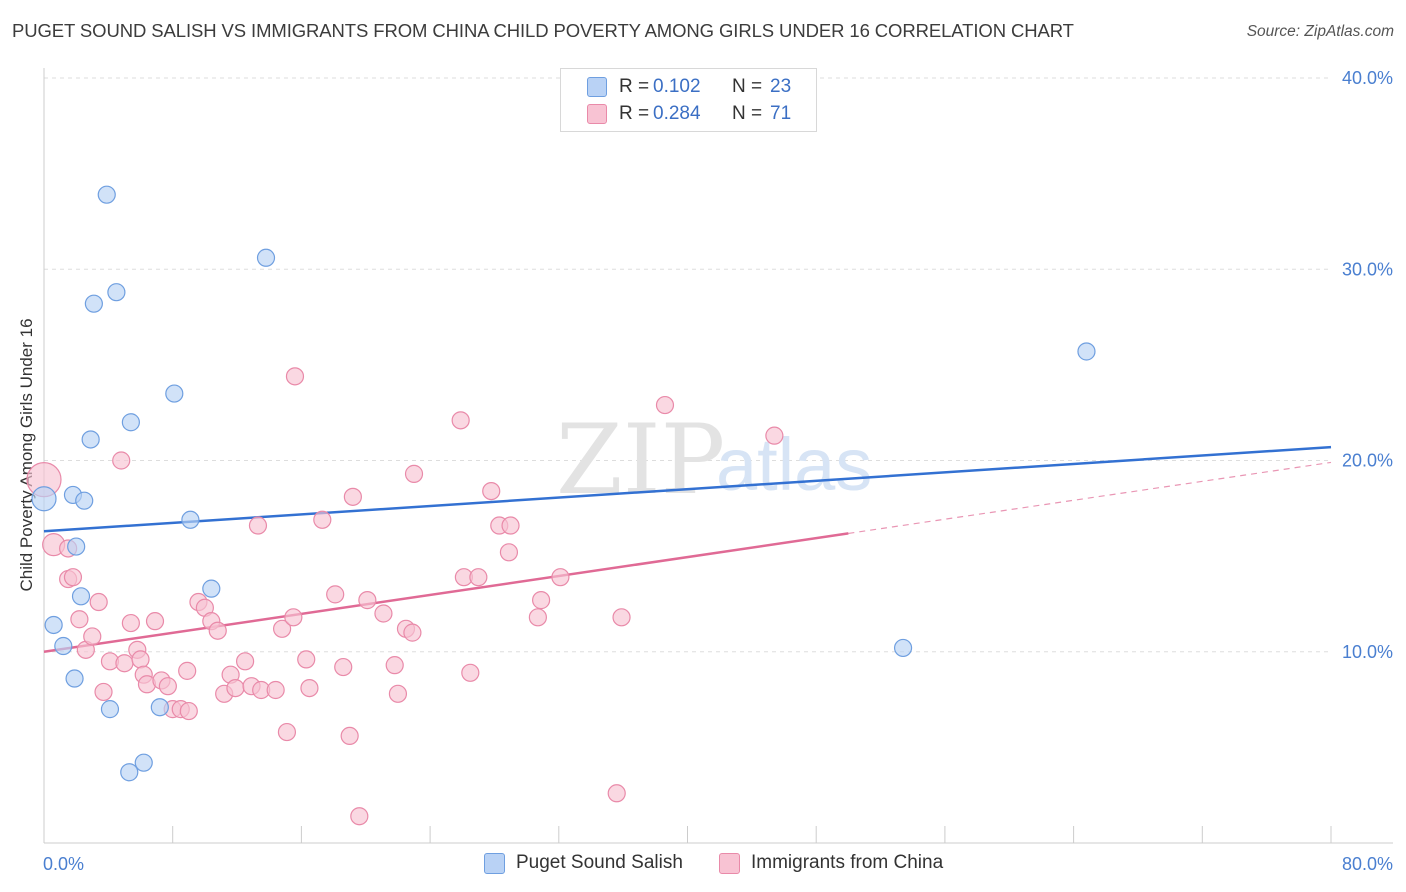 The height and width of the screenshot is (892, 1406). What do you see at coordinates (729, 863) in the screenshot?
I see `bottom-legend-swatch-pink` at bounding box center [729, 863].